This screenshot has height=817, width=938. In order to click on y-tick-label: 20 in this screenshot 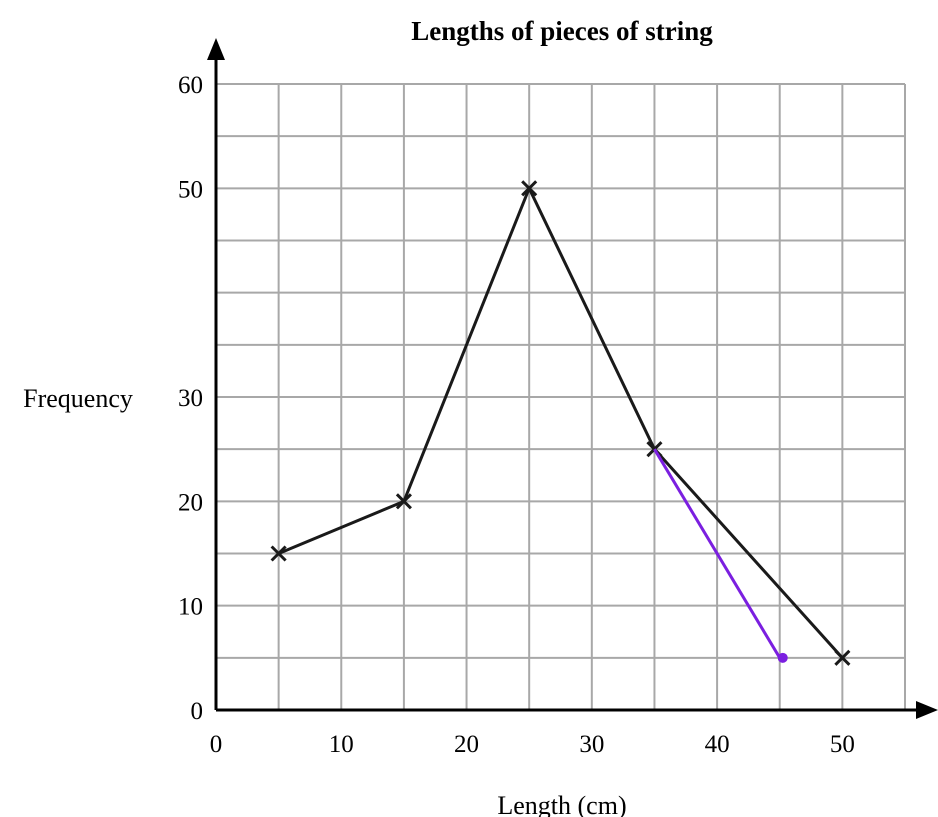, I will do `click(190, 502)`.